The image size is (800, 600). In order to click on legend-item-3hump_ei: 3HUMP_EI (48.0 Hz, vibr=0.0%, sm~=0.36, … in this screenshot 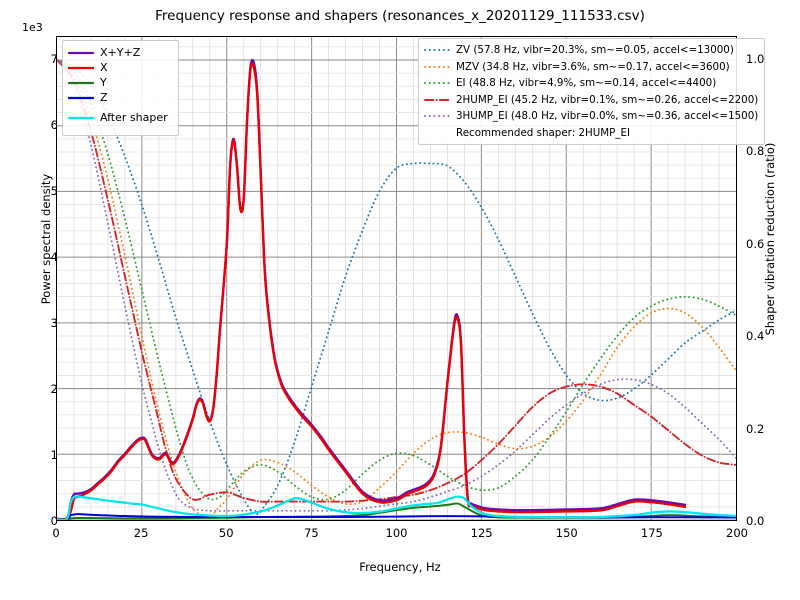, I will do `click(591, 116)`.